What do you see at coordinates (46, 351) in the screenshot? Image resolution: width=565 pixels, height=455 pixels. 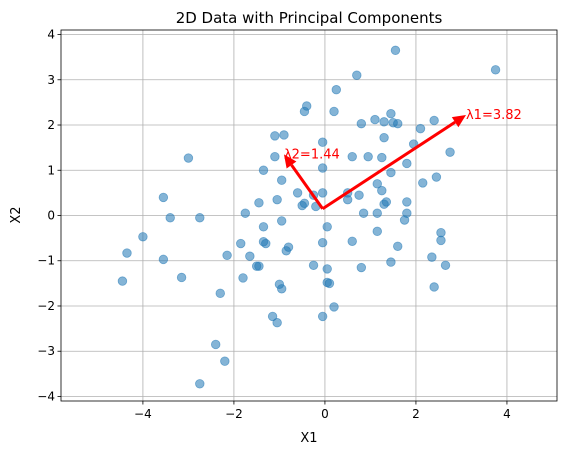 I see `y-tick-label: −3` at bounding box center [46, 351].